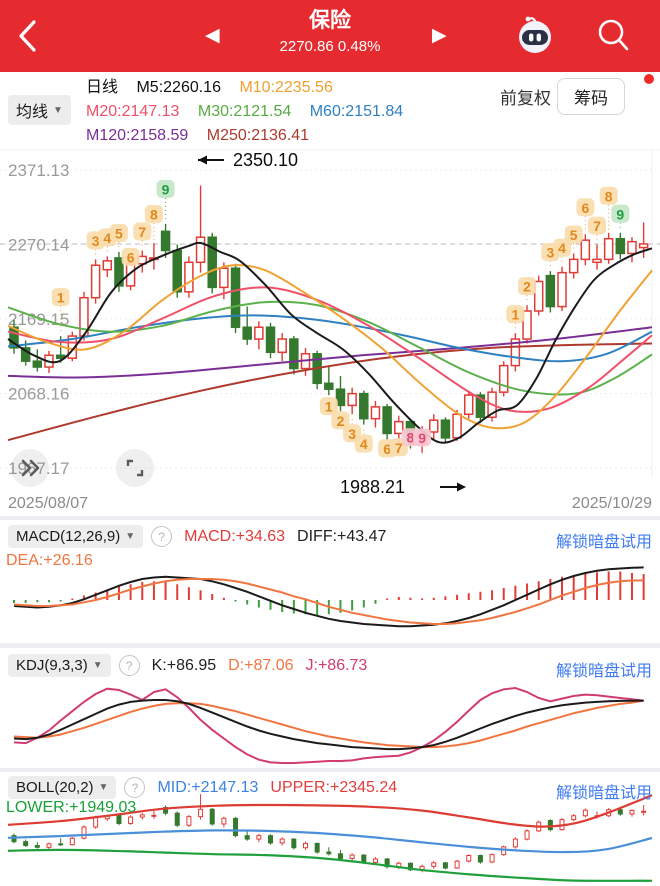 The image size is (660, 886). I want to click on ma-dropdown-button: 均线 ▼, so click(39, 110).